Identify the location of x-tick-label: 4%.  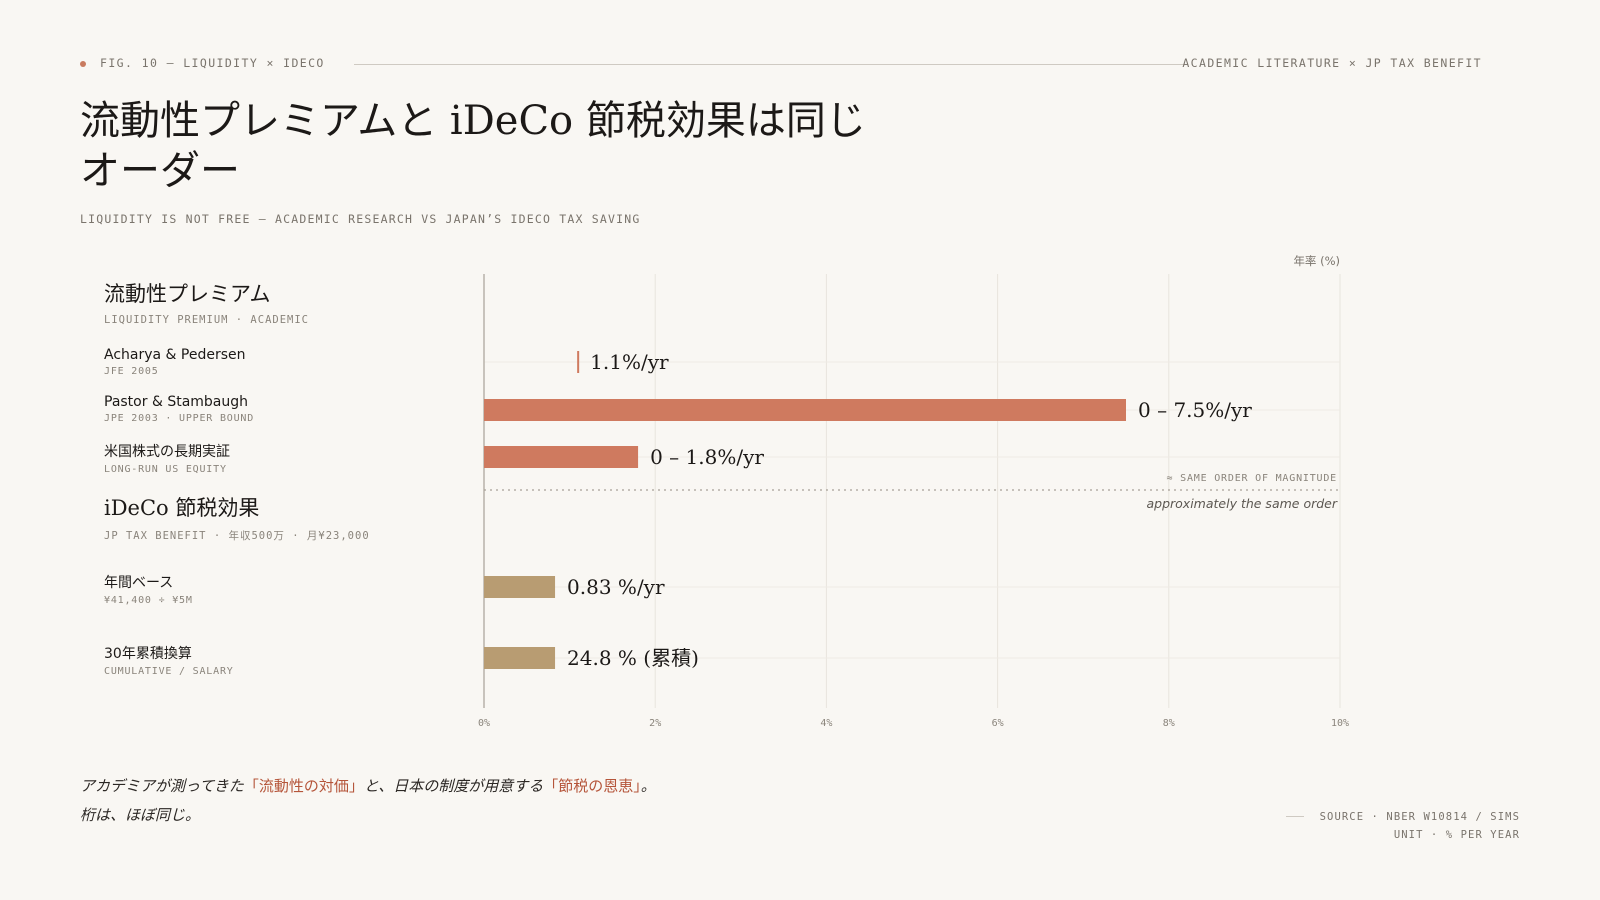
(826, 723).